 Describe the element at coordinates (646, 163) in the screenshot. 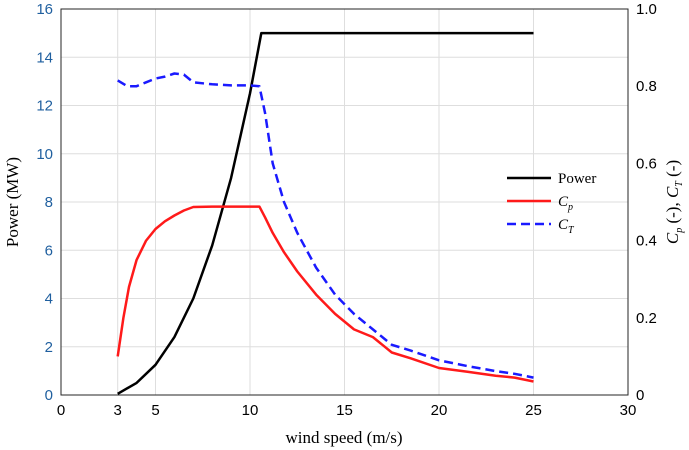

I see `right-tick-label: 0.6` at that location.